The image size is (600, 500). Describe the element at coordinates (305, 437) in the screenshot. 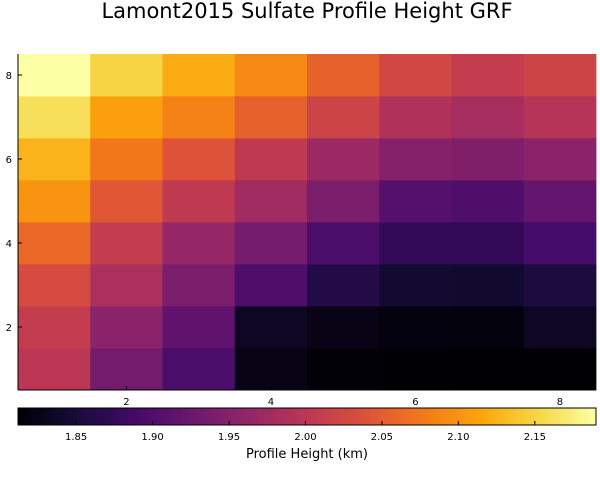

I see `colorbar-tick-label: 2.00` at that location.